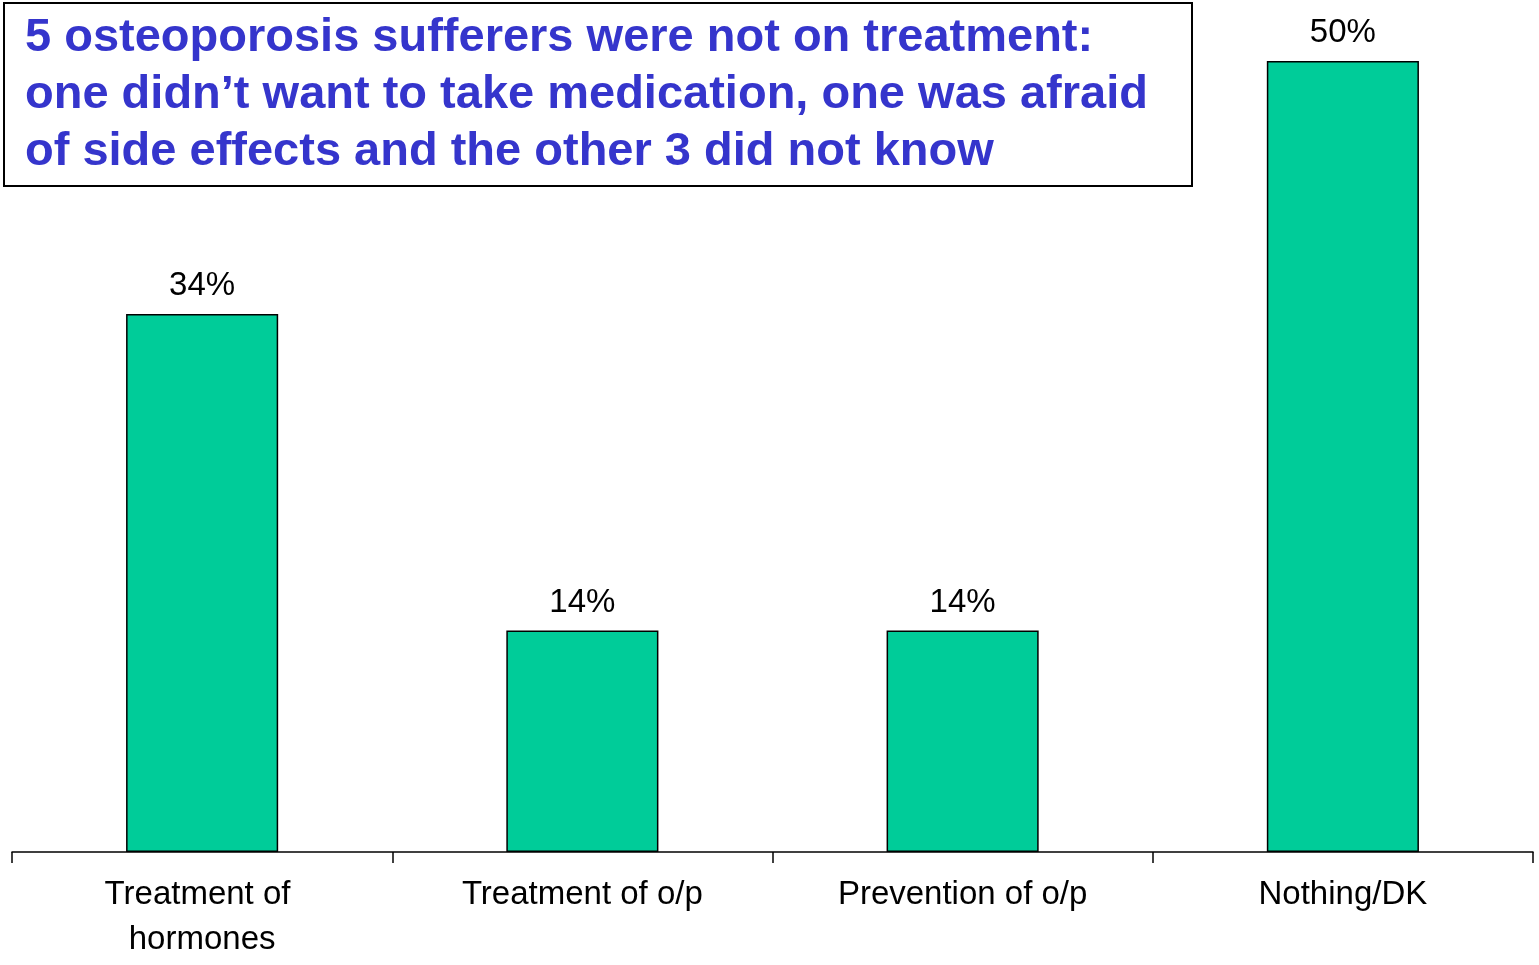 The image size is (1539, 965). What do you see at coordinates (202, 915) in the screenshot?
I see `x-tick-label: Treatment of hormones` at bounding box center [202, 915].